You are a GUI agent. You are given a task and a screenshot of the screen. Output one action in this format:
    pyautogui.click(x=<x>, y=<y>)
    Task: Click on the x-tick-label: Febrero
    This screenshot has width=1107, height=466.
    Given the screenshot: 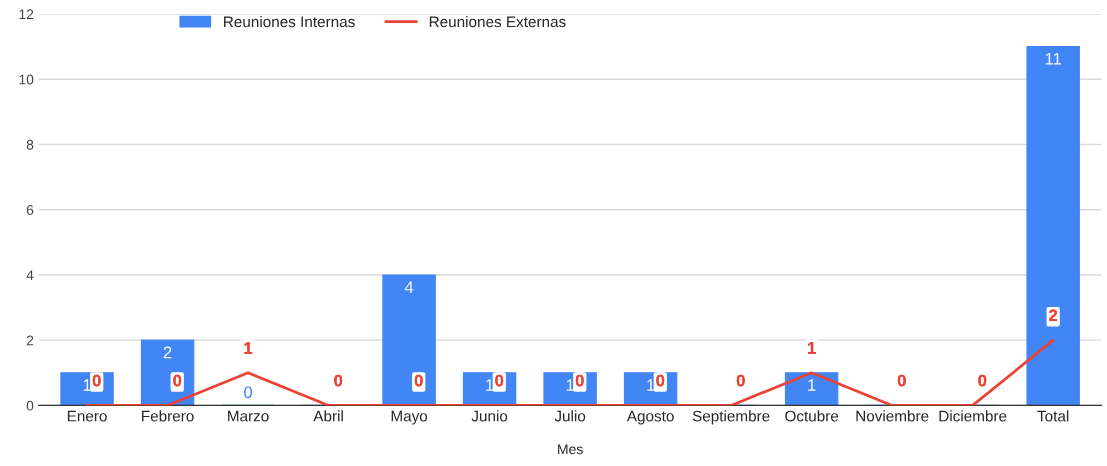 What is the action you would take?
    pyautogui.click(x=168, y=416)
    